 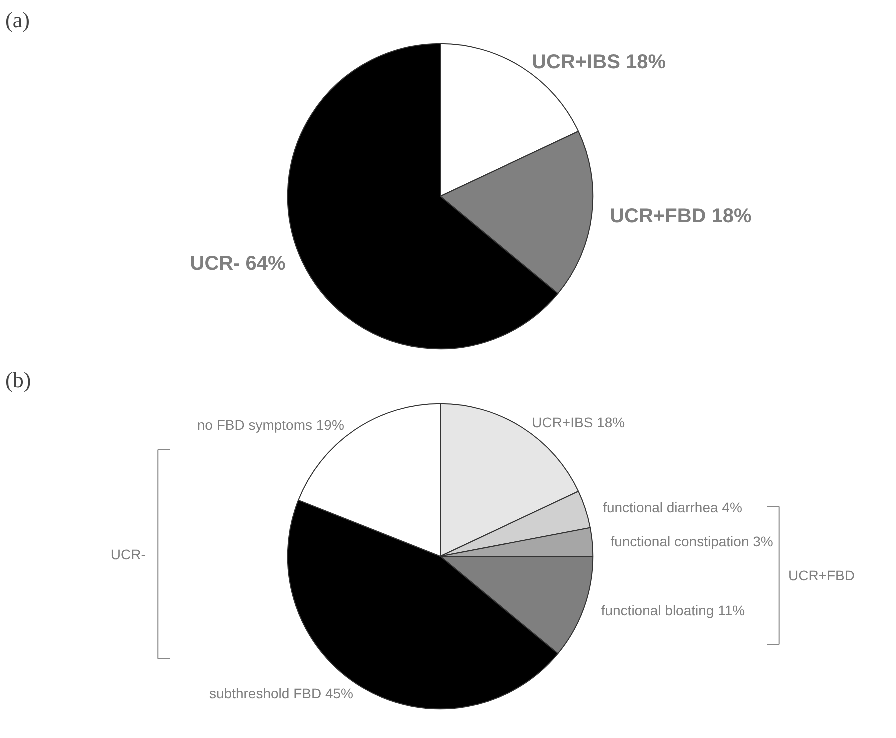 I want to click on slice-label: subthreshold FBD 45%, so click(x=282, y=693).